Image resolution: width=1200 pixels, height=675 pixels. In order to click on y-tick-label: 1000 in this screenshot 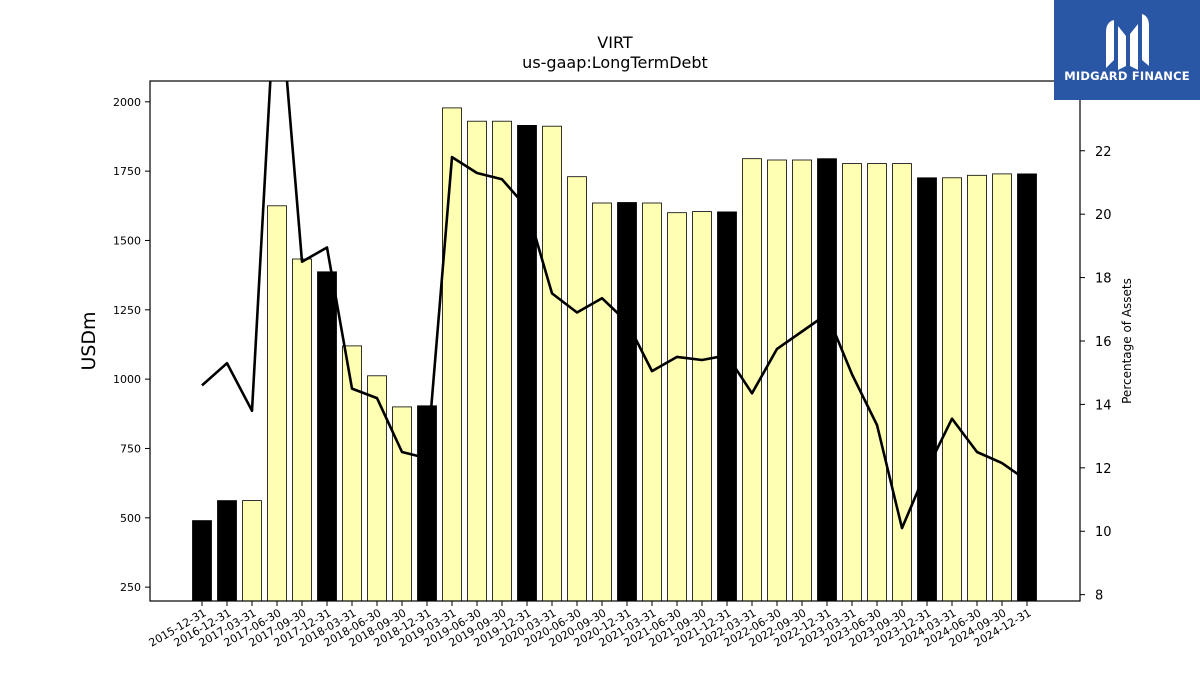, I will do `click(127, 379)`.